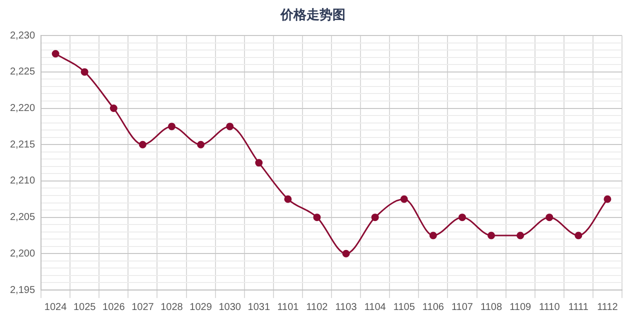 Image resolution: width=640 pixels, height=320 pixels. What do you see at coordinates (375, 307) in the screenshot?
I see `x-tick-label: 1104` at bounding box center [375, 307].